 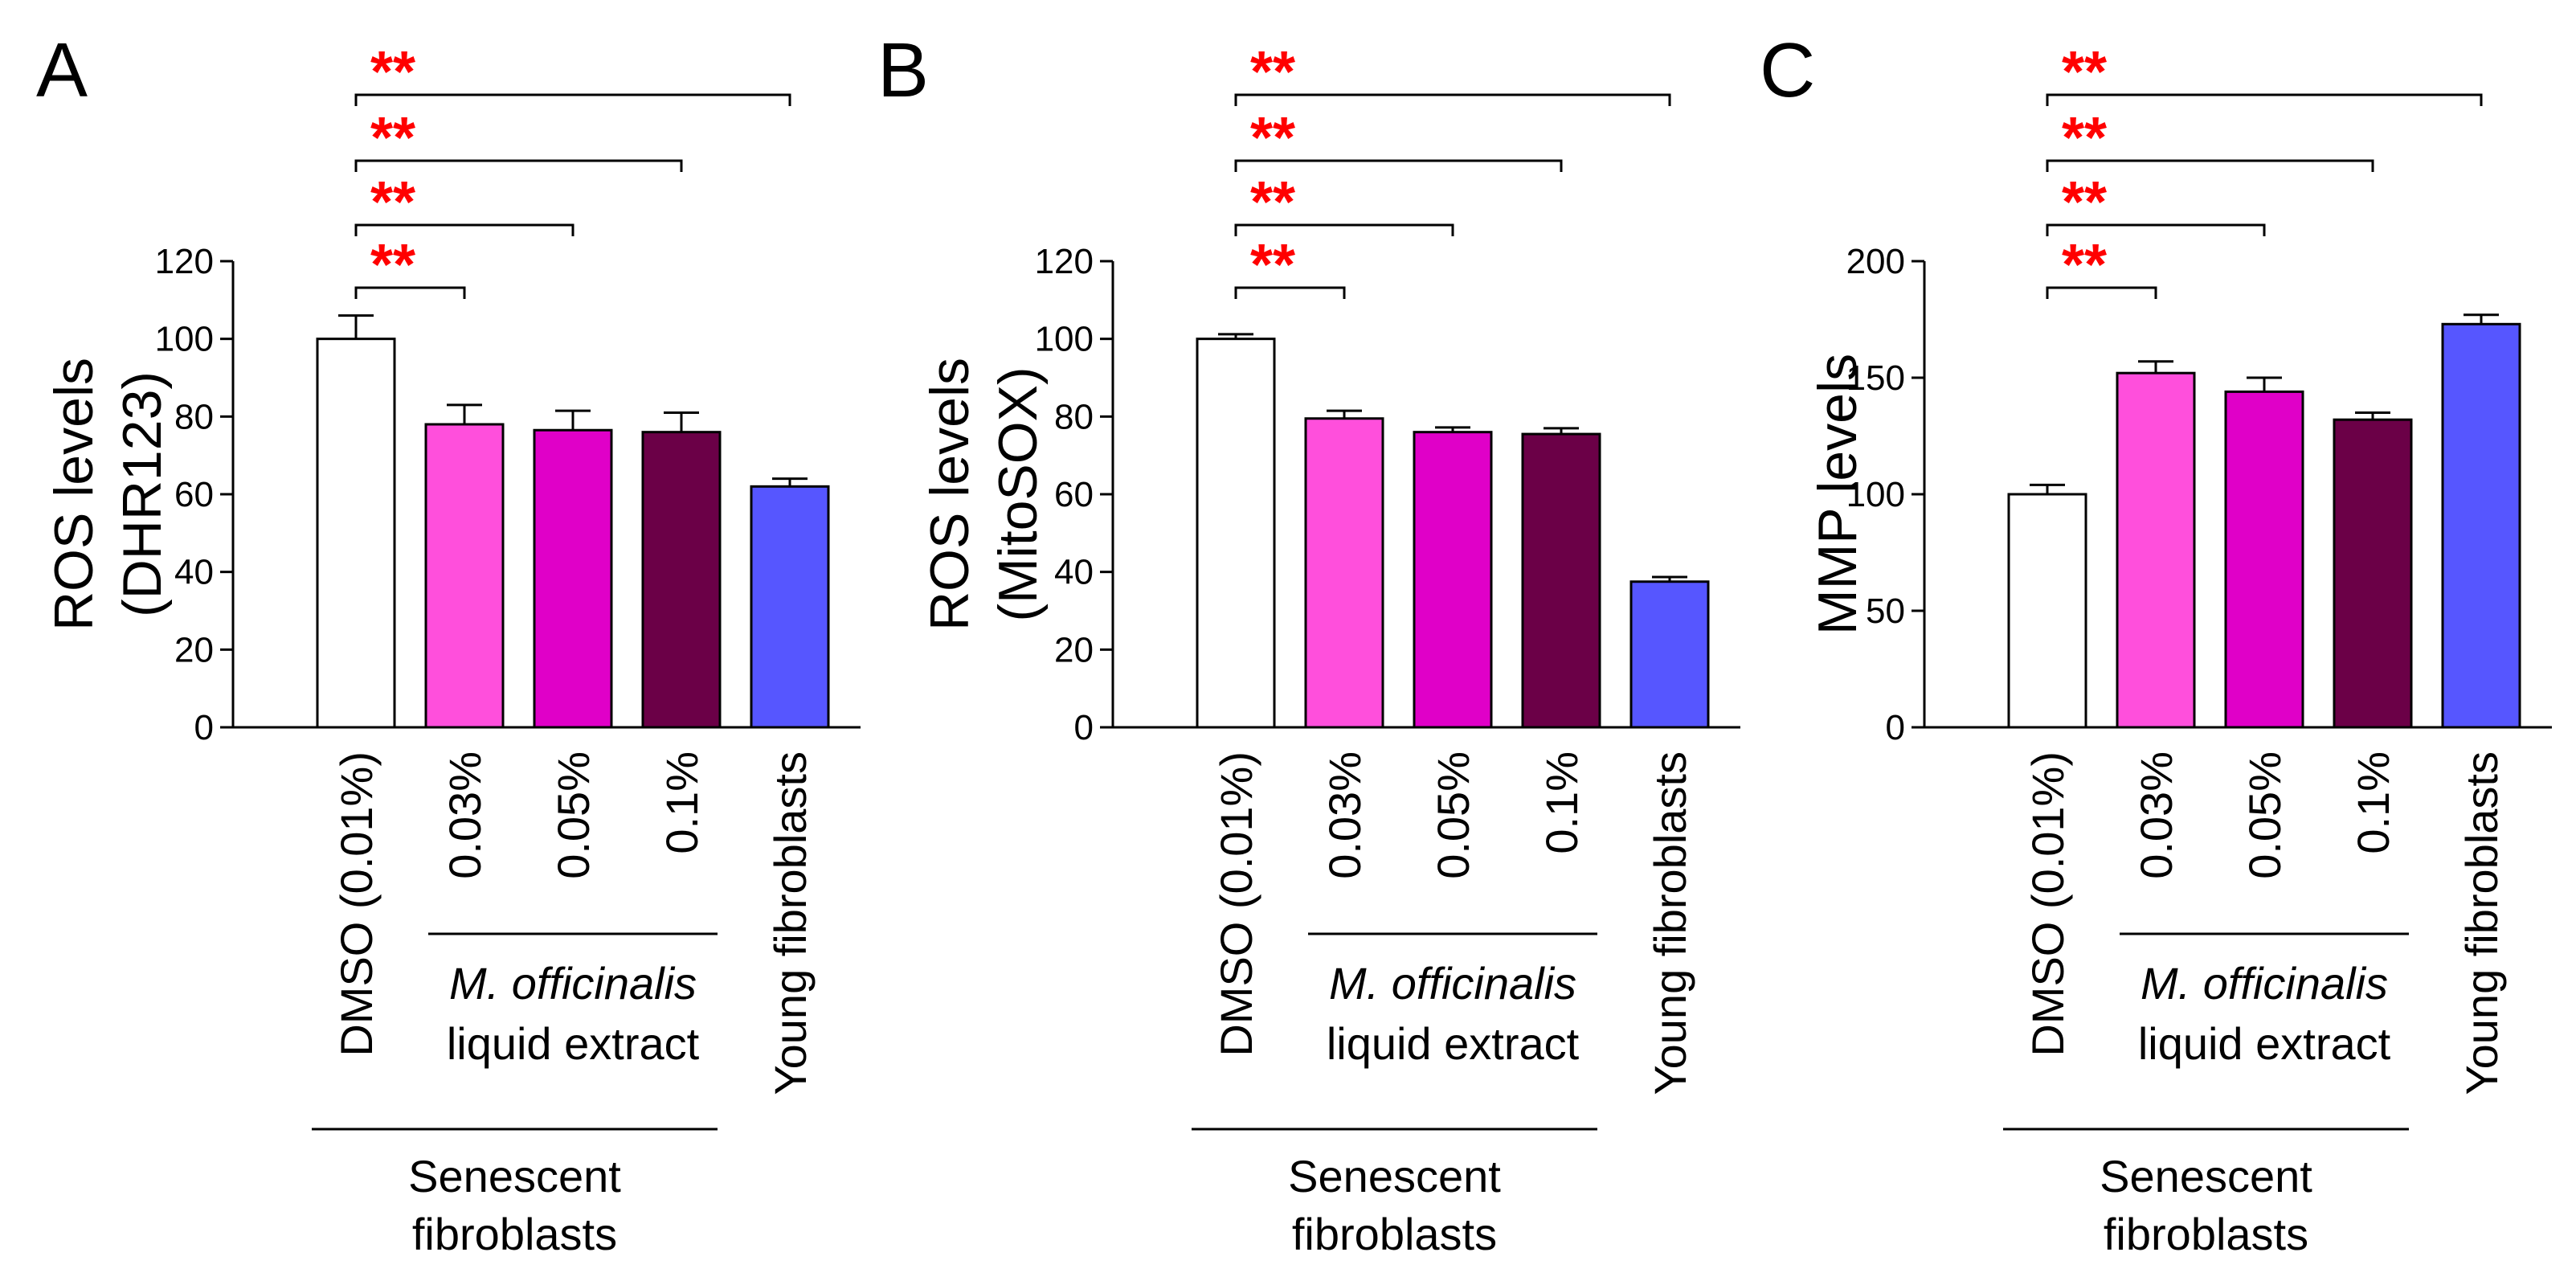 What do you see at coordinates (903, 70) in the screenshot?
I see `panel-letter: B` at bounding box center [903, 70].